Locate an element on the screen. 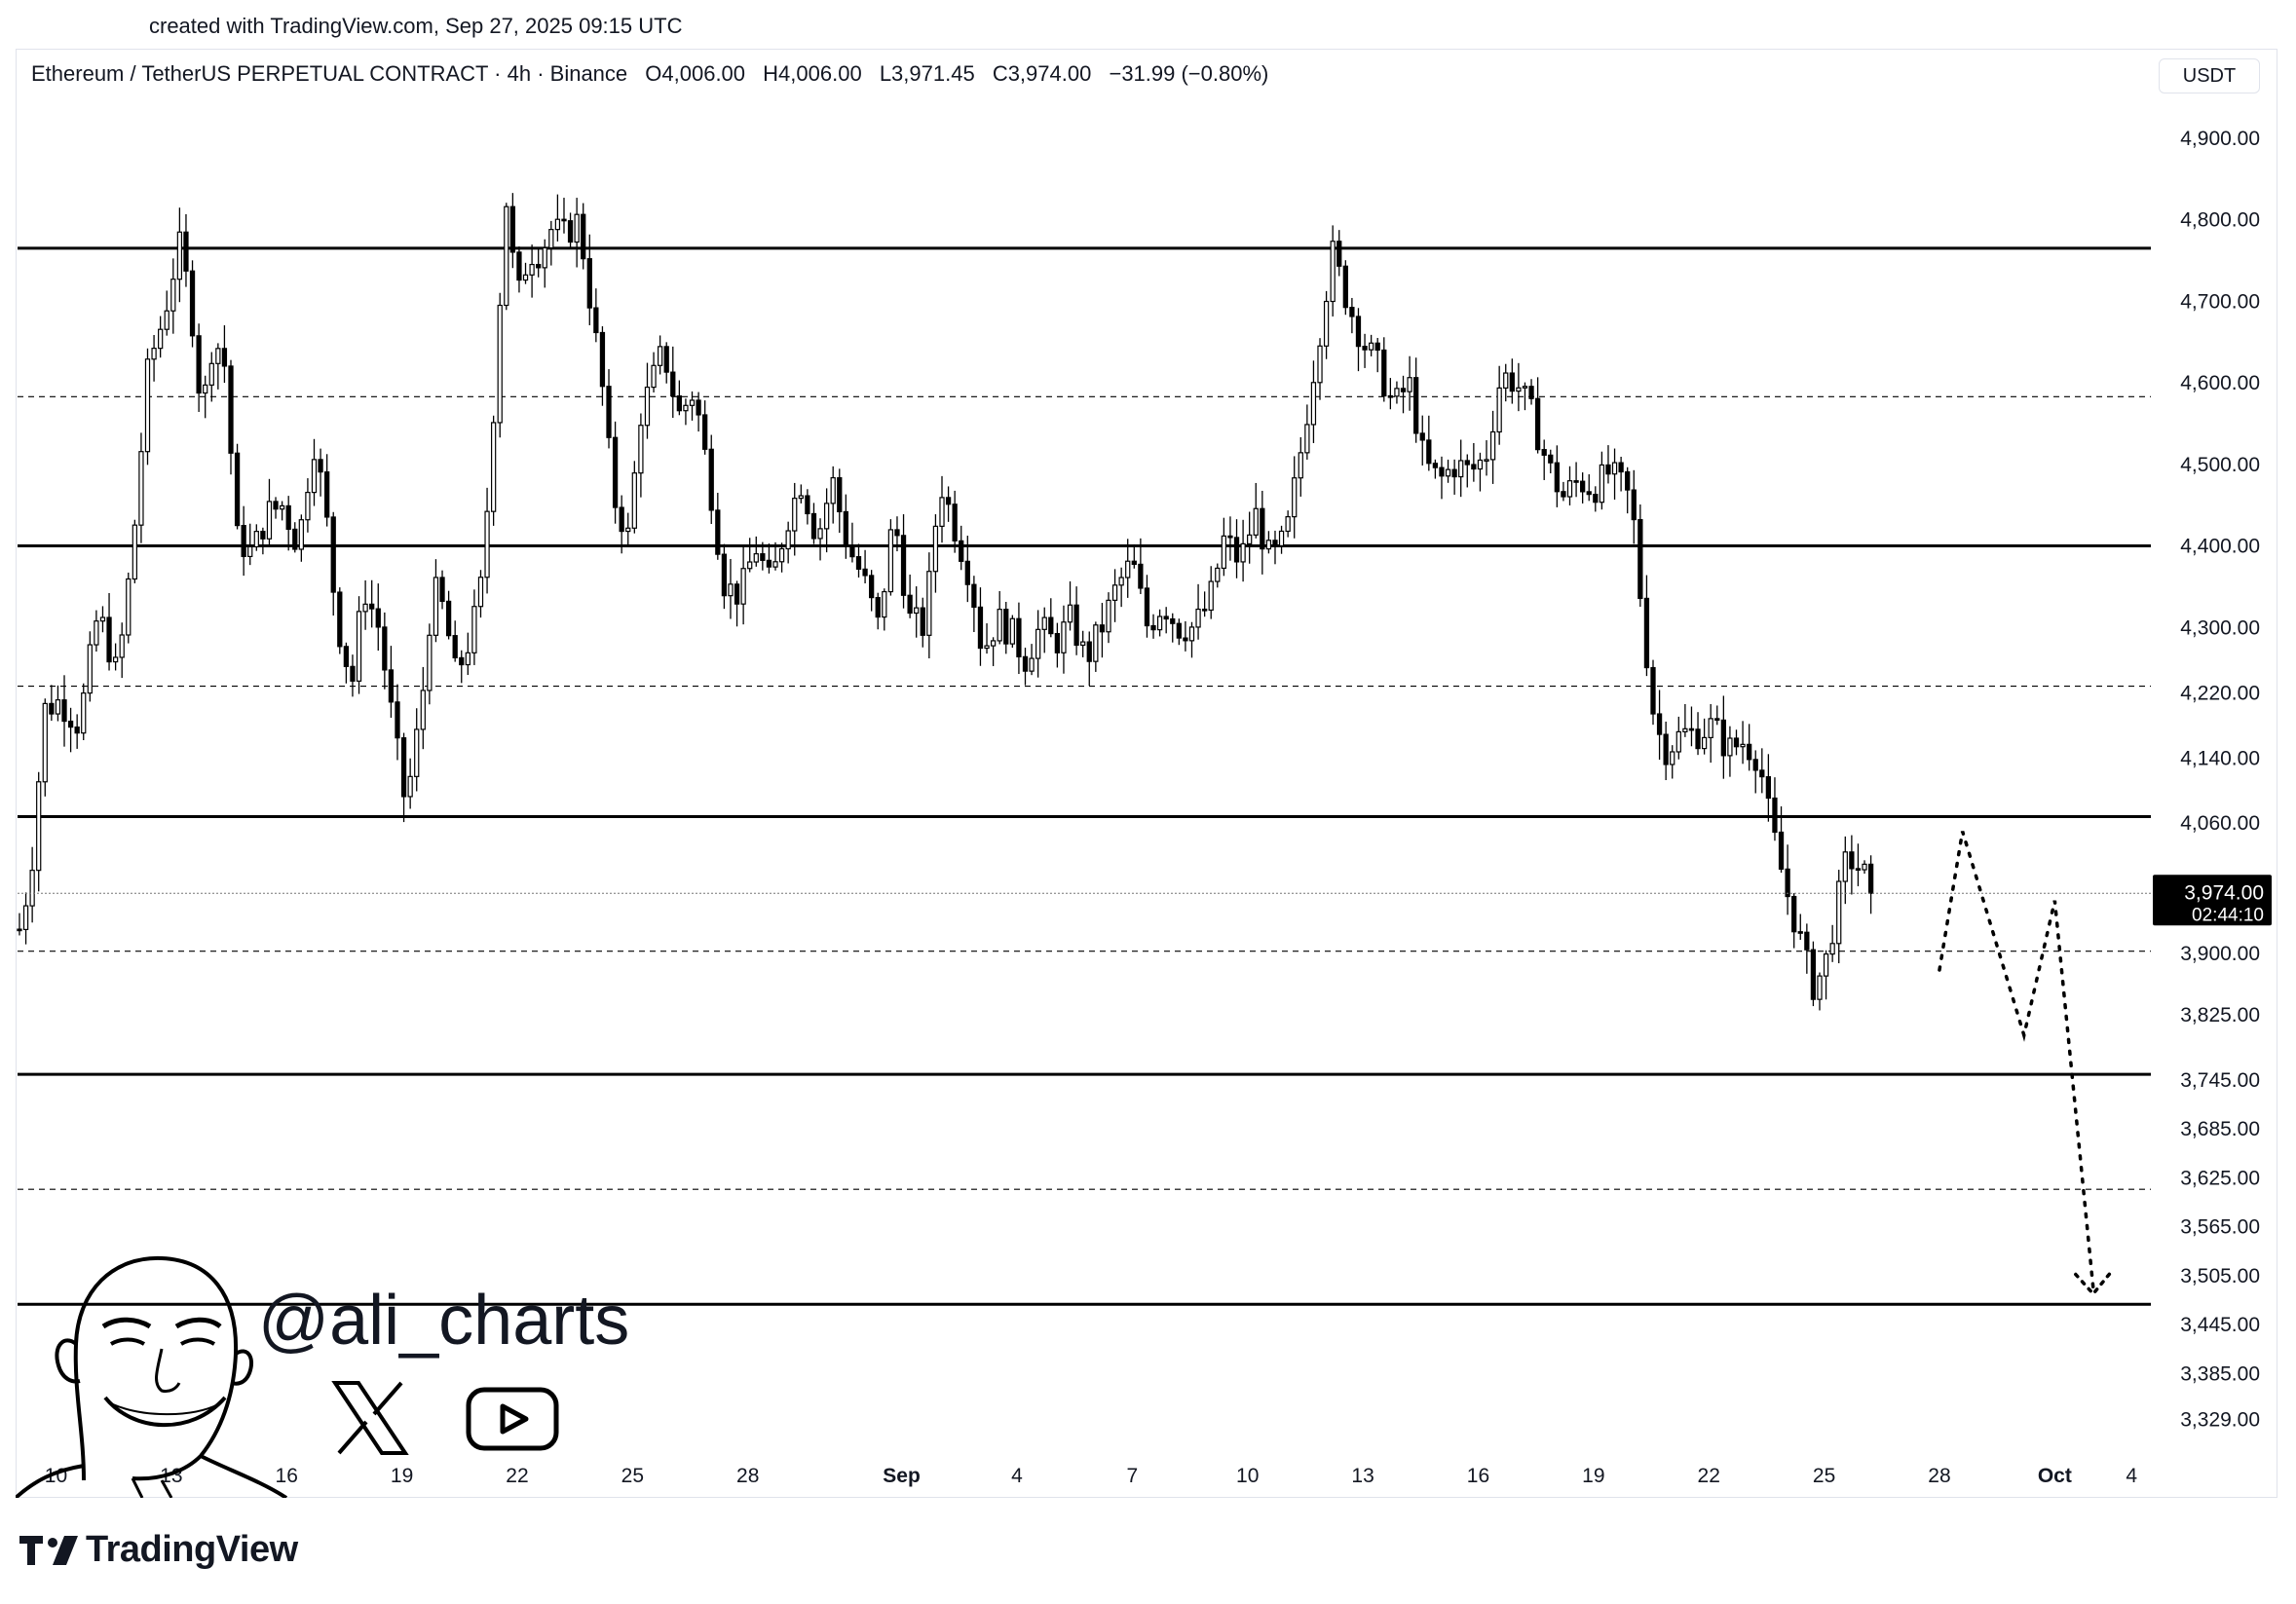 Image resolution: width=2296 pixels, height=1604 pixels. x-tick-label: 7 is located at coordinates (1132, 1476).